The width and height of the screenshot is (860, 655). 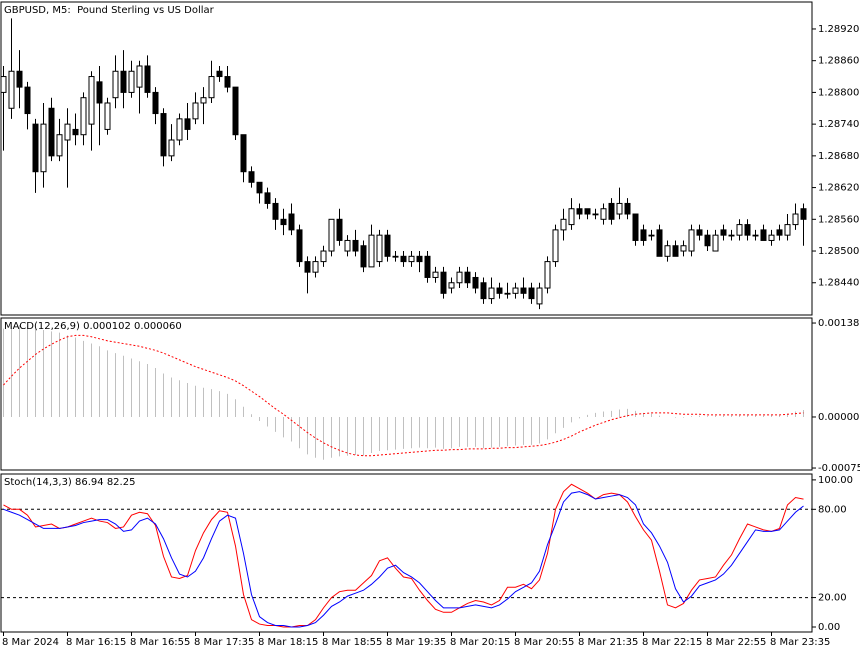 I want to click on pane-title: Stoch(14,3,3) 86.94 82.25, so click(x=69, y=482).